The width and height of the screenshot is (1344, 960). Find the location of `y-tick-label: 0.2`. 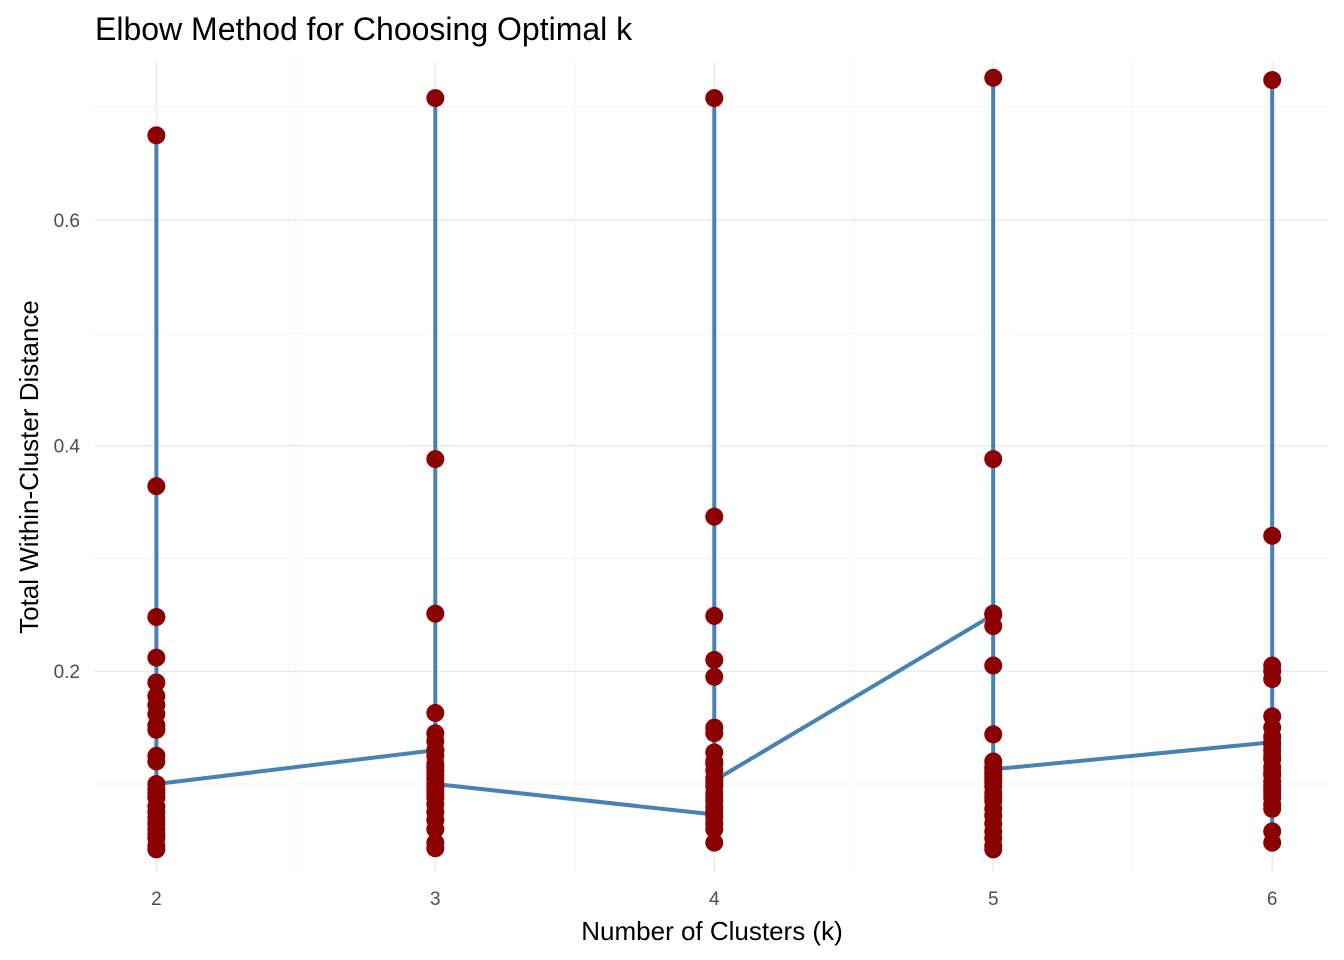

y-tick-label: 0.2 is located at coordinates (67, 672).